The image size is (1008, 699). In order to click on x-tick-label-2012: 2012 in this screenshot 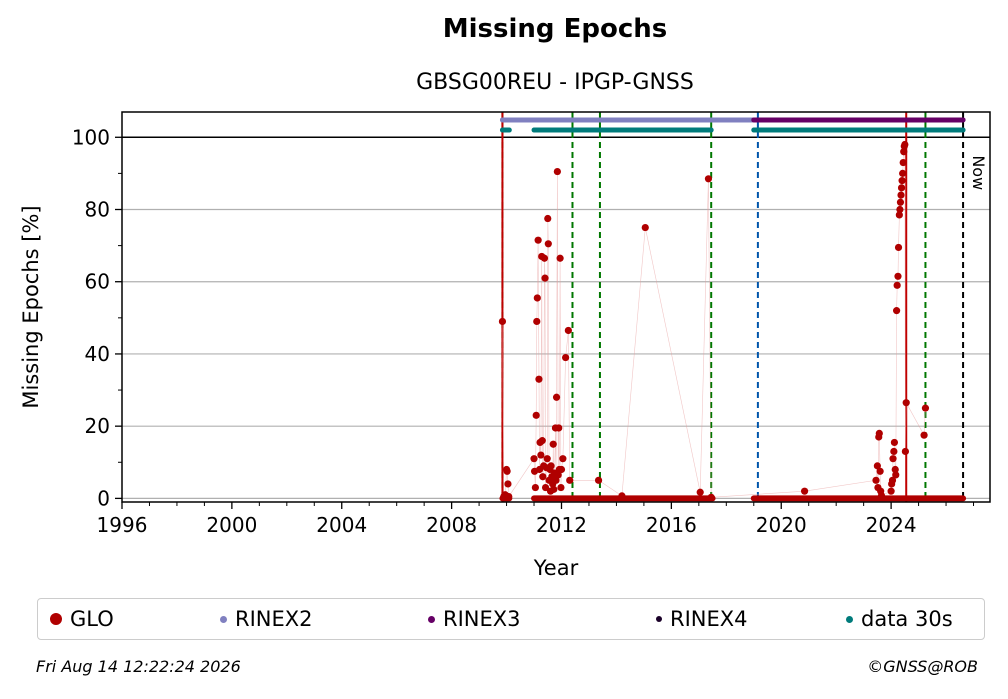, I will do `click(561, 525)`.